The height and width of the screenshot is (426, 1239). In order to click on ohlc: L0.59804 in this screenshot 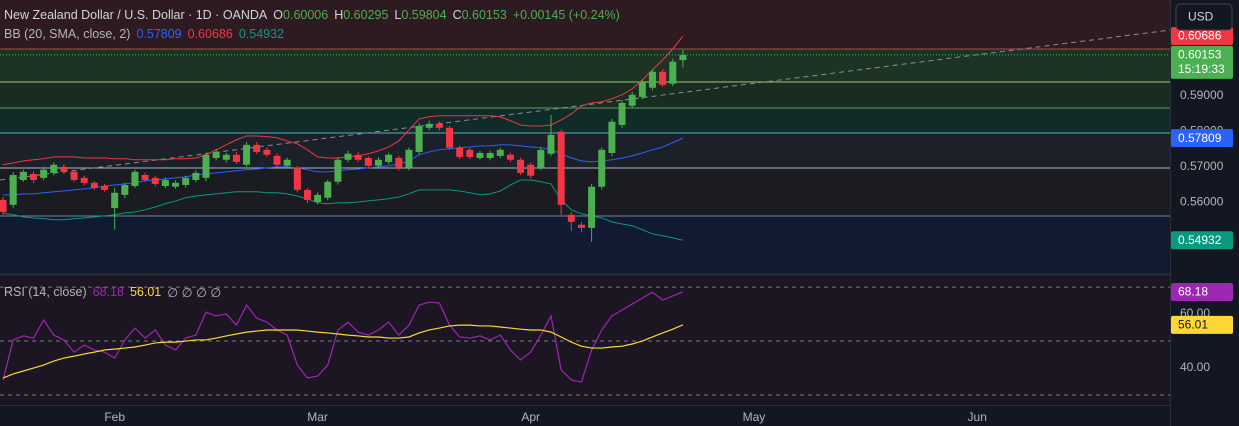, I will do `click(420, 15)`.